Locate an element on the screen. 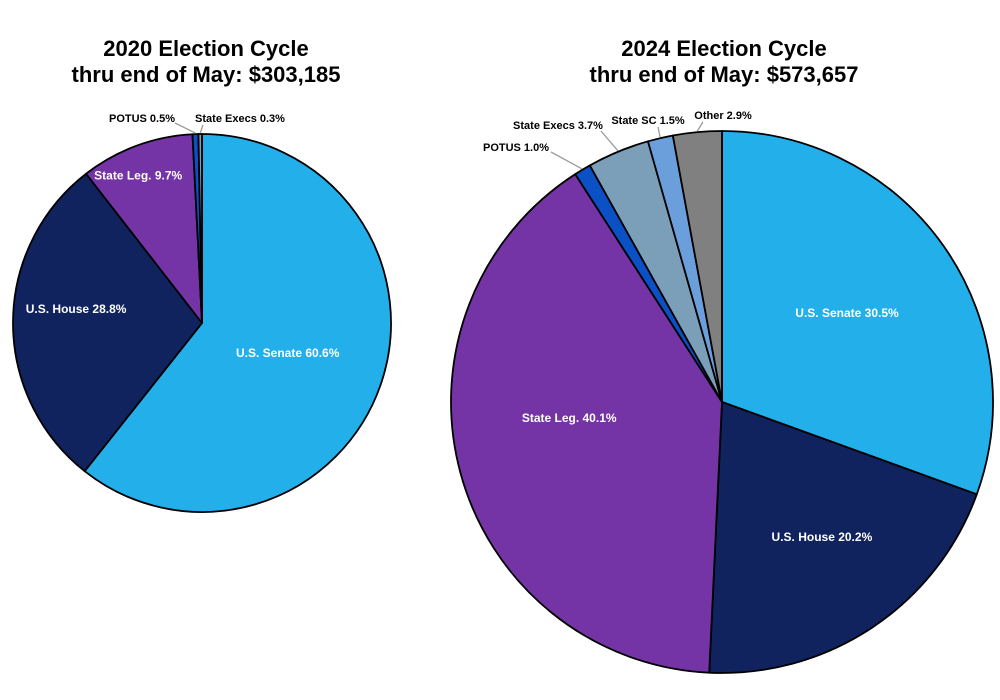  slice-label-2024-election-cycle-state-leg: State Leg. 40.1% is located at coordinates (569, 418).